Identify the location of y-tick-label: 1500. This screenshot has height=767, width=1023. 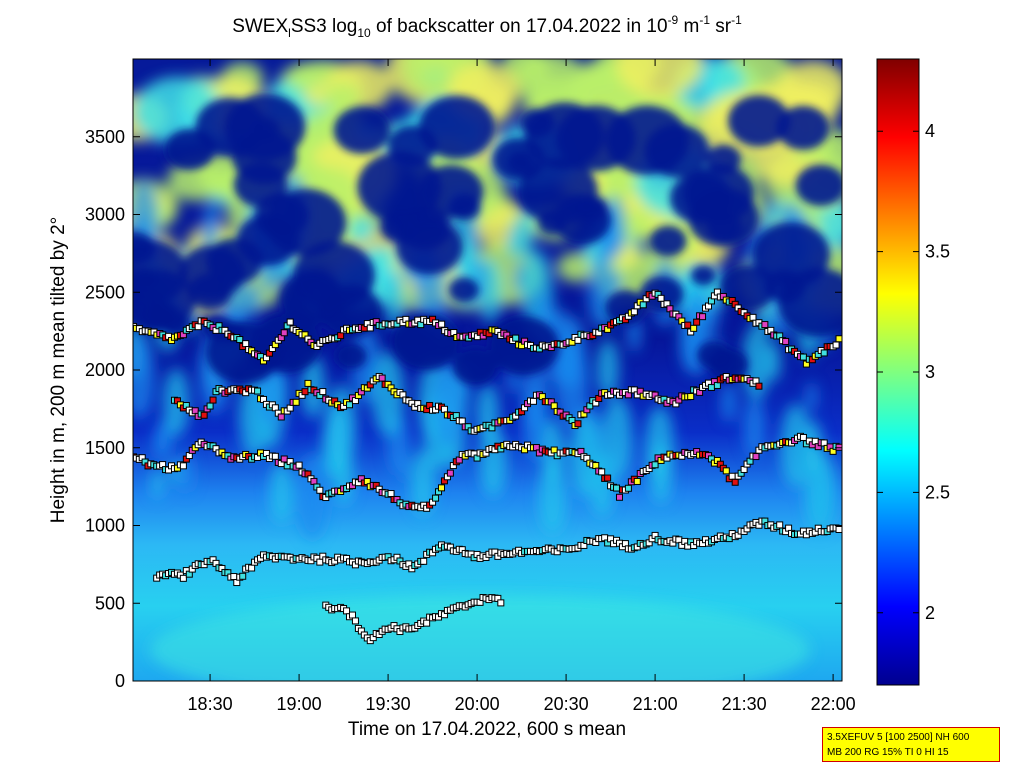
(105, 448).